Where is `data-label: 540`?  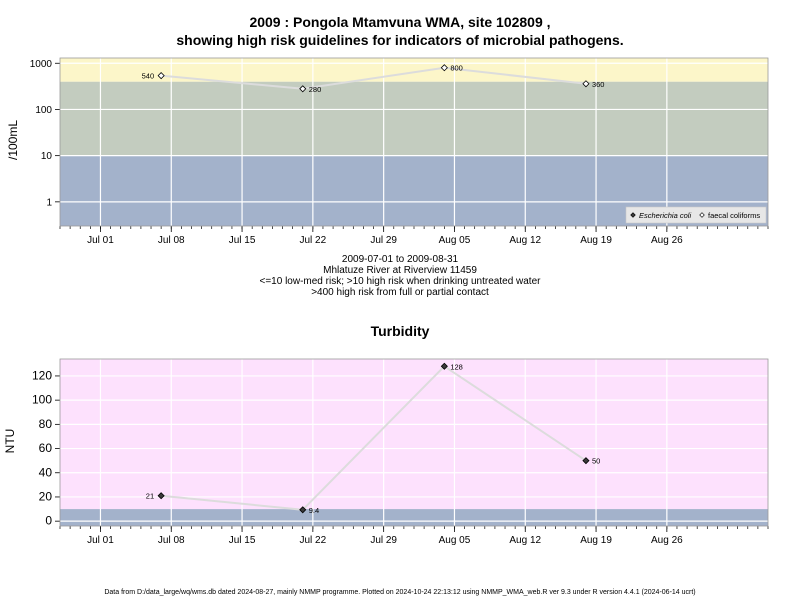
data-label: 540 is located at coordinates (148, 76).